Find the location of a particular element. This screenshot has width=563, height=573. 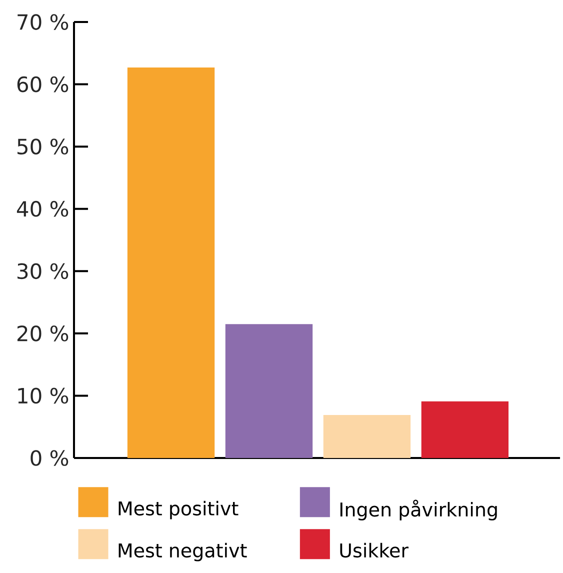

y-tick-label: 0 % is located at coordinates (49, 458).